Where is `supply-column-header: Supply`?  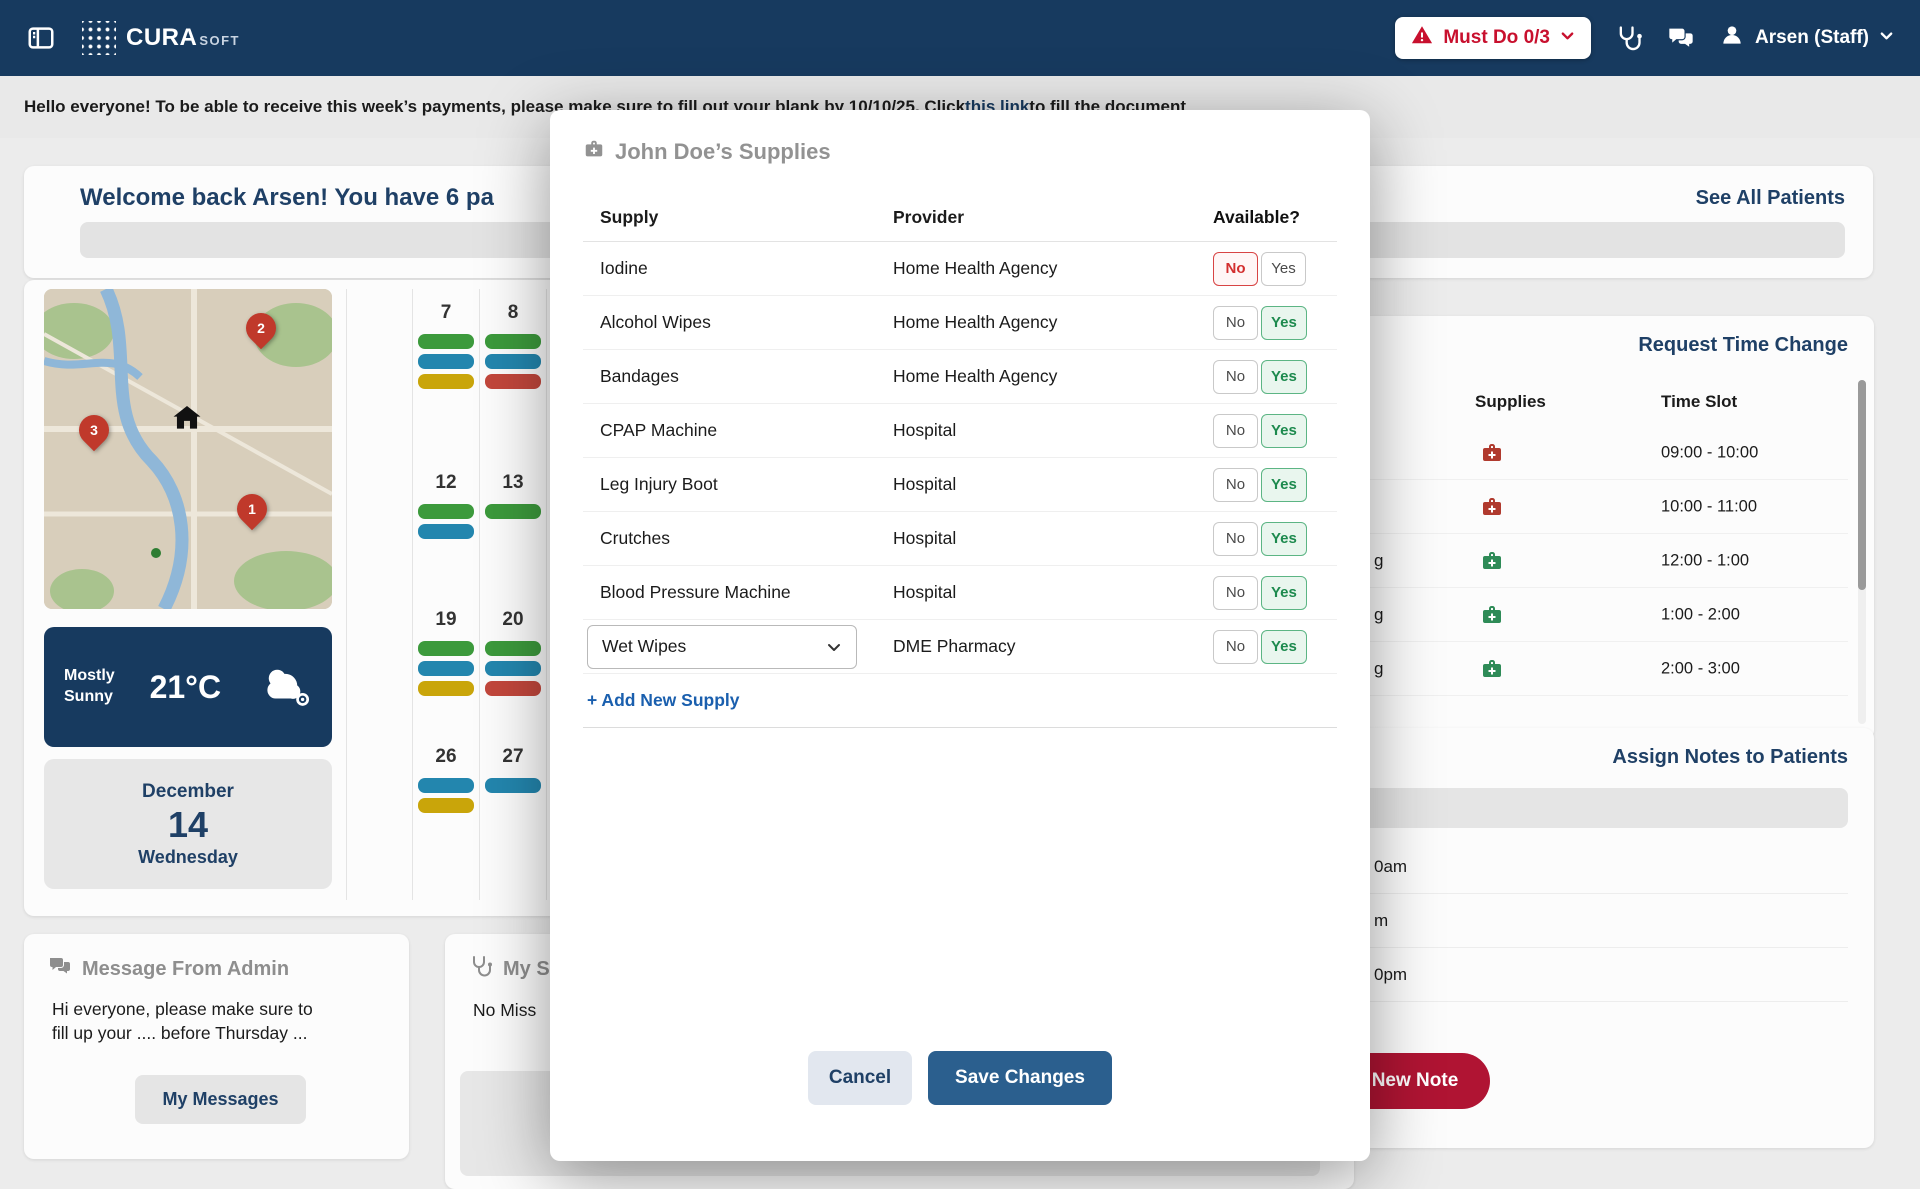 supply-column-header: Supply is located at coordinates (629, 217).